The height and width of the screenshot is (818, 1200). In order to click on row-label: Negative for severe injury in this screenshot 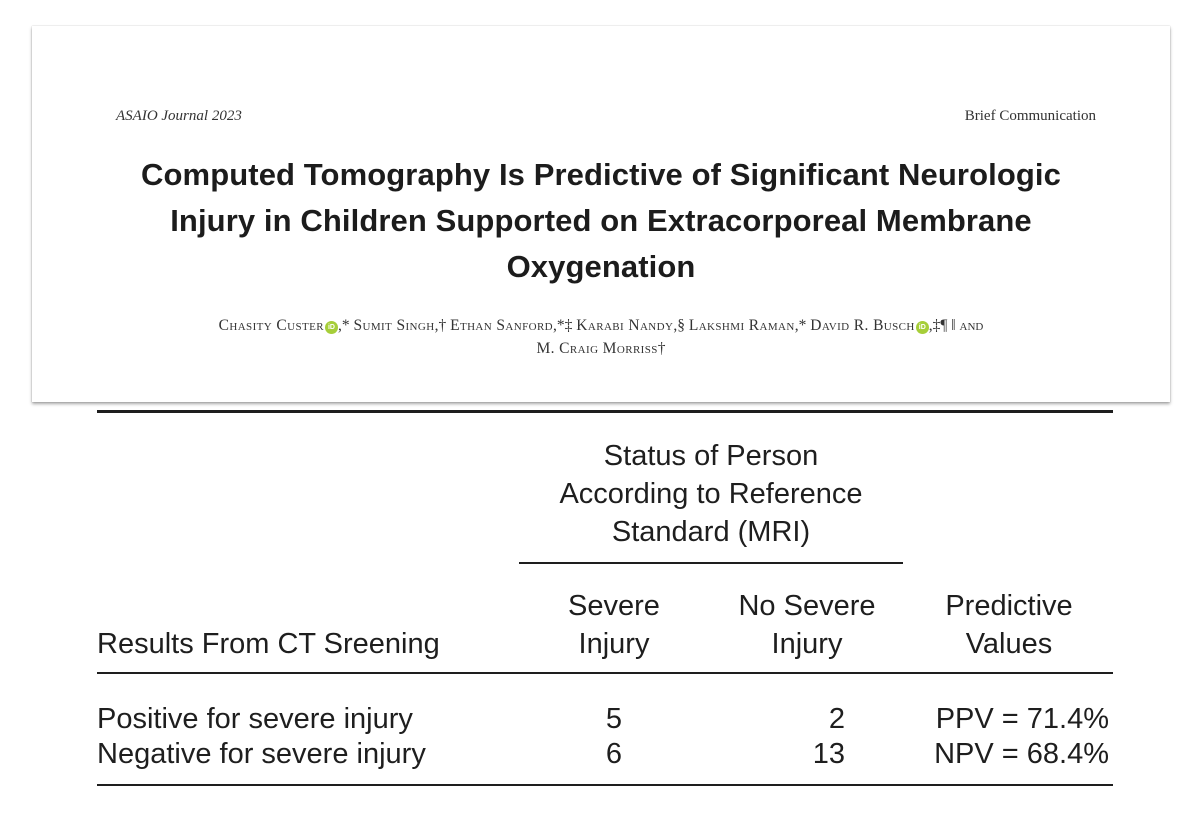, I will do `click(261, 754)`.